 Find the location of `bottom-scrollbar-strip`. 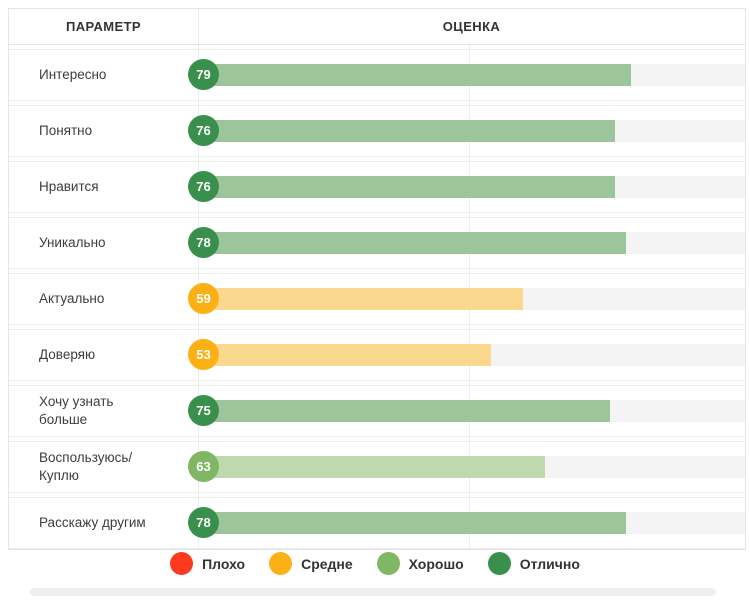

bottom-scrollbar-strip is located at coordinates (373, 592).